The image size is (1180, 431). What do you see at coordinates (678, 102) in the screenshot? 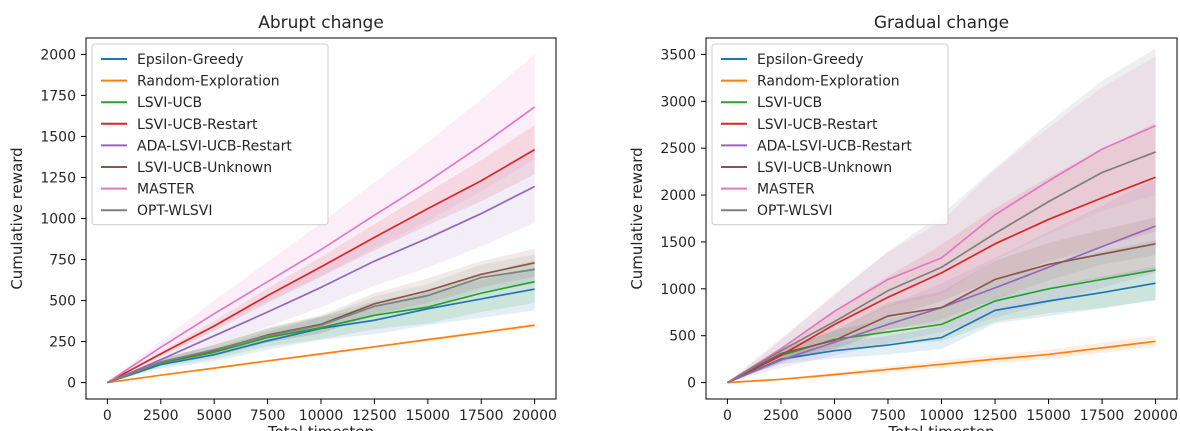
I see `y-tick-label: 3000` at bounding box center [678, 102].